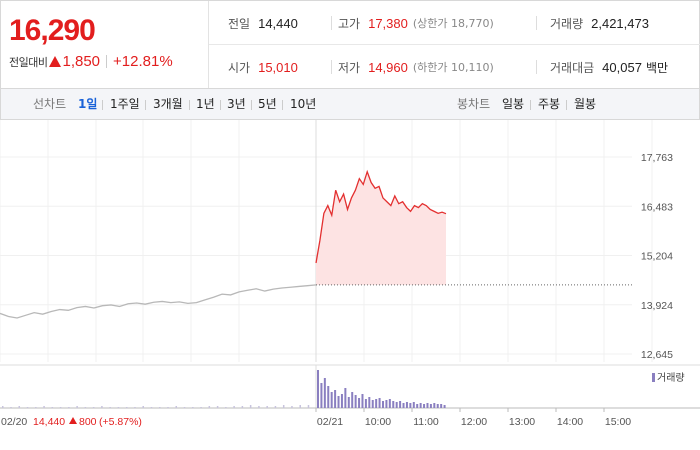 The image size is (700, 450). I want to click on period-10year-button: 10년, so click(303, 104).